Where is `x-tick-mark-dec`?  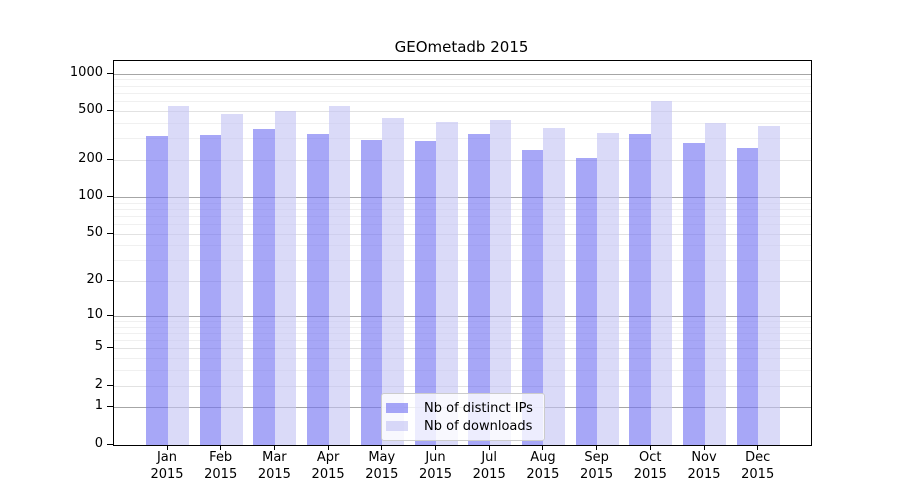 x-tick-mark-dec is located at coordinates (758, 447).